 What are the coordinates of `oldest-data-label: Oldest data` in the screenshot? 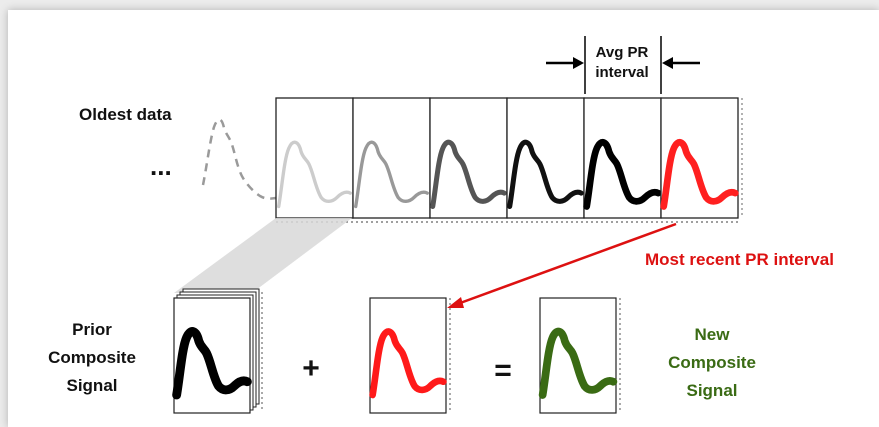 It's located at (125, 114).